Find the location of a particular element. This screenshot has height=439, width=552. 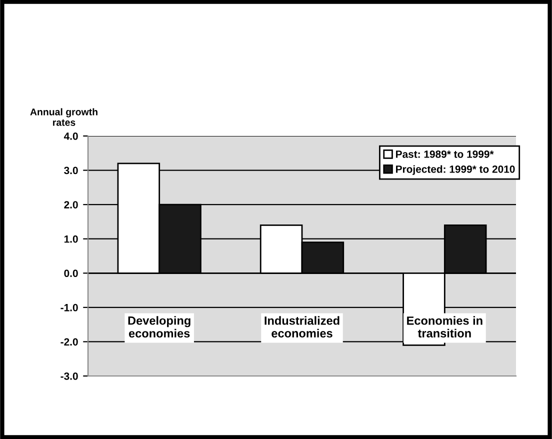

y-tick-label: -1.0 is located at coordinates (69, 308).